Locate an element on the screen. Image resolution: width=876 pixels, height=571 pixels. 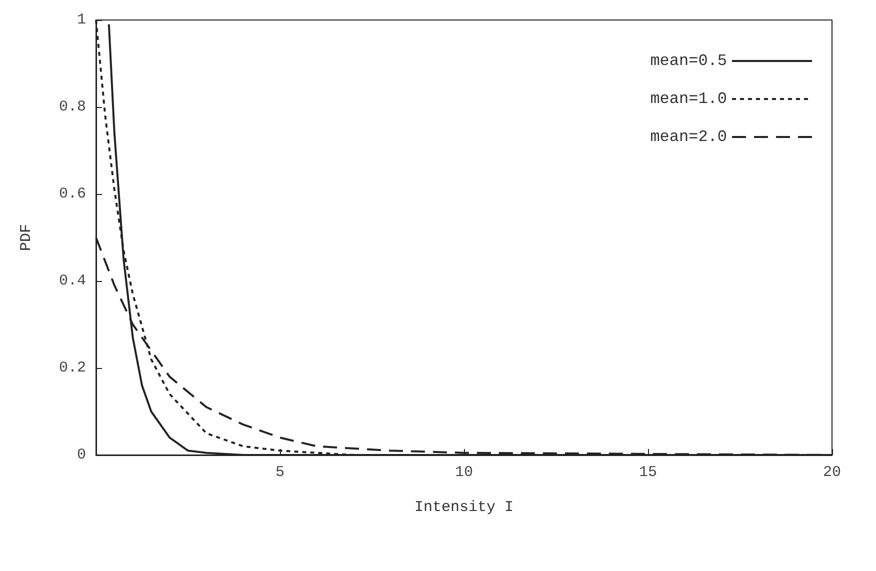
legend-label: mean=1.0 is located at coordinates (688, 99).